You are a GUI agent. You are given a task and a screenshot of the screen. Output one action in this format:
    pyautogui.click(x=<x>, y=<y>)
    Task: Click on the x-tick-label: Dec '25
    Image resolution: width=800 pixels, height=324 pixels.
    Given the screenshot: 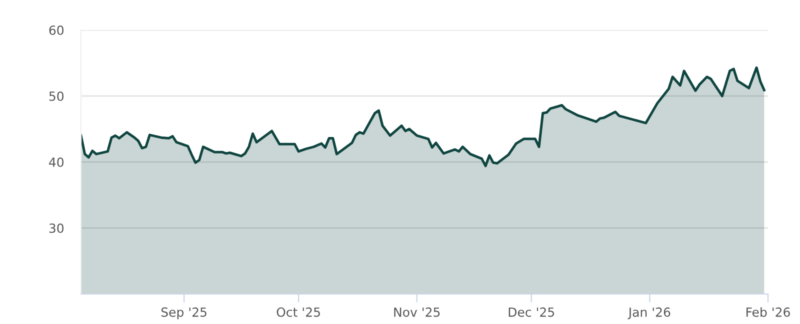 What is the action you would take?
    pyautogui.click(x=531, y=312)
    